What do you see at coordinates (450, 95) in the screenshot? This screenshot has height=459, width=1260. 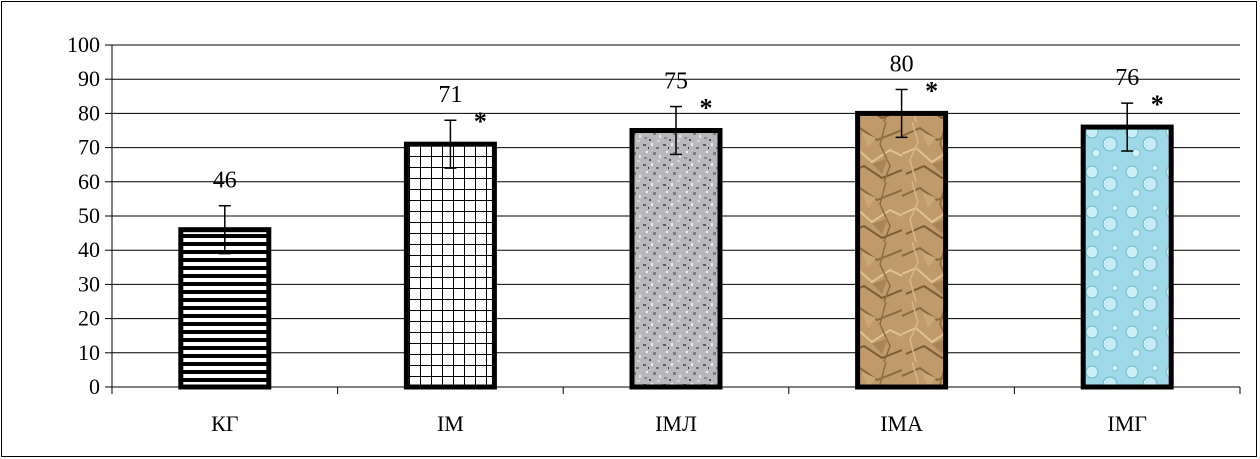 I see `data-label-2: 71` at bounding box center [450, 95].